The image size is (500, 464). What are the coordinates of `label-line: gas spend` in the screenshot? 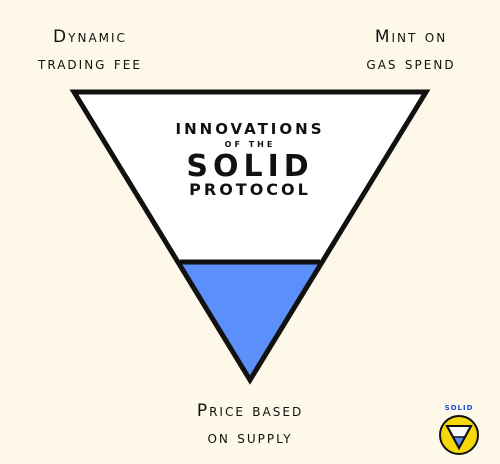 It's located at (411, 64).